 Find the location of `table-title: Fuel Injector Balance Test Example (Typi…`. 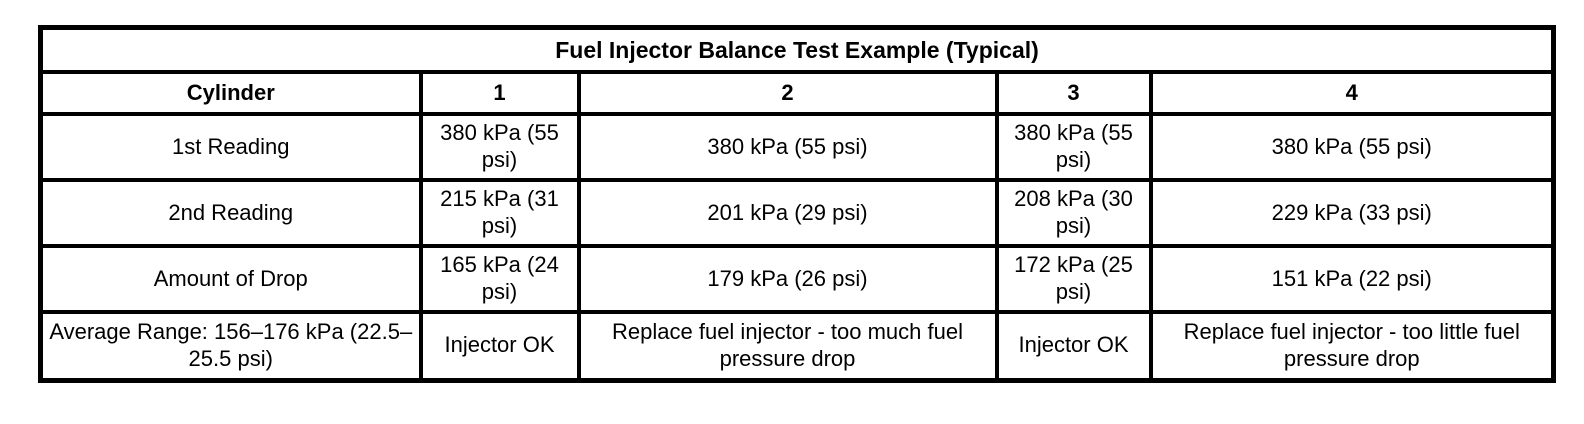

table-title: Fuel Injector Balance Test Example (Typi… is located at coordinates (797, 49).